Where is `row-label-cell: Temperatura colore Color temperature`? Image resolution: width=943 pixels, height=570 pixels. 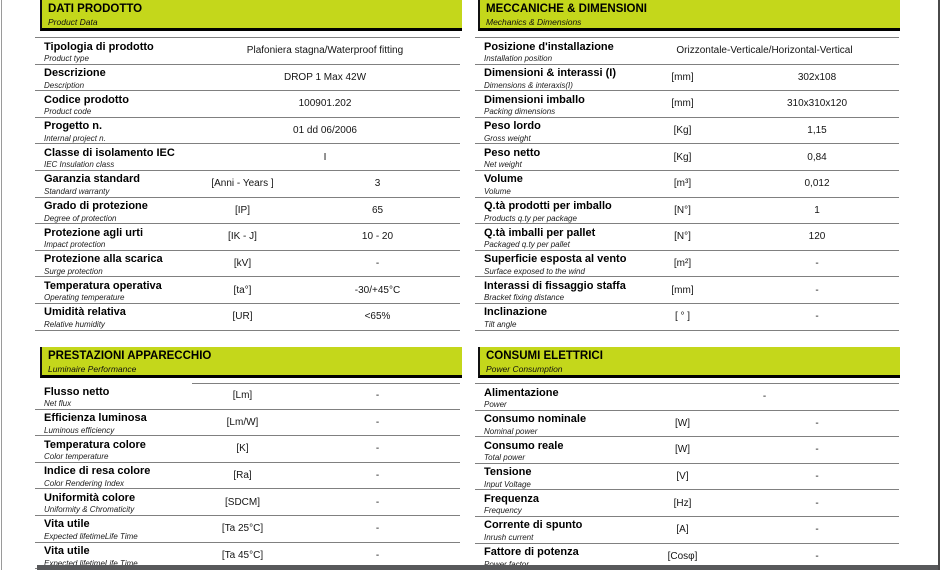 row-label-cell: Temperatura colore Color temperature is located at coordinates (112, 449).